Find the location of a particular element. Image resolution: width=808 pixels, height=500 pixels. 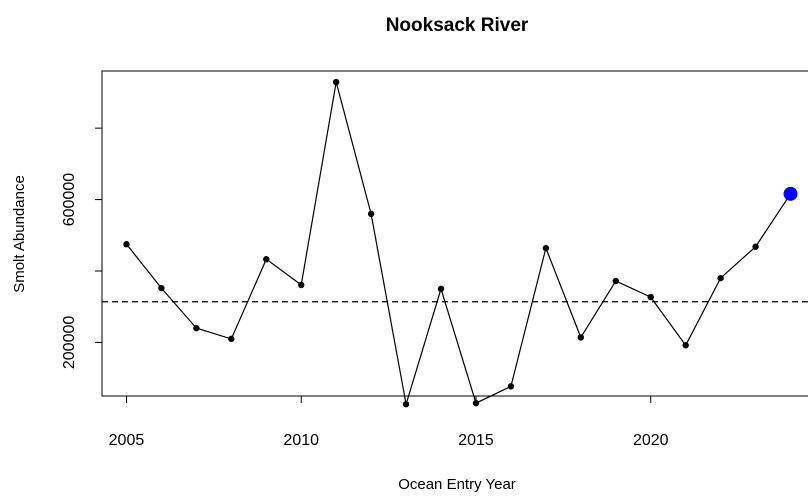

y-tick-label: 200000 is located at coordinates (69, 342).